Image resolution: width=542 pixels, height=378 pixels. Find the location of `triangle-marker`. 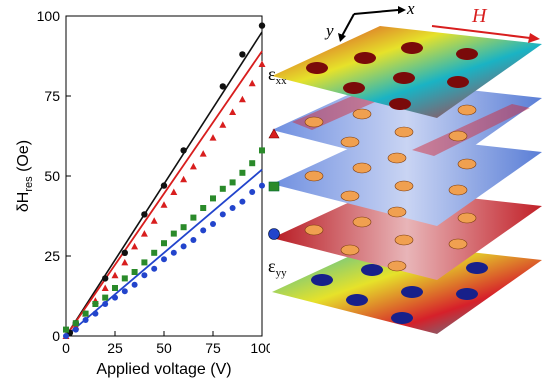

triangle-marker is located at coordinates (274, 133).